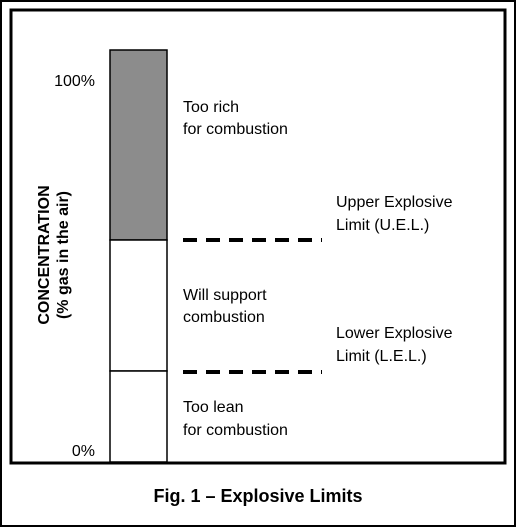  What do you see at coordinates (213, 407) in the screenshot?
I see `zone-text: Too lean` at bounding box center [213, 407].